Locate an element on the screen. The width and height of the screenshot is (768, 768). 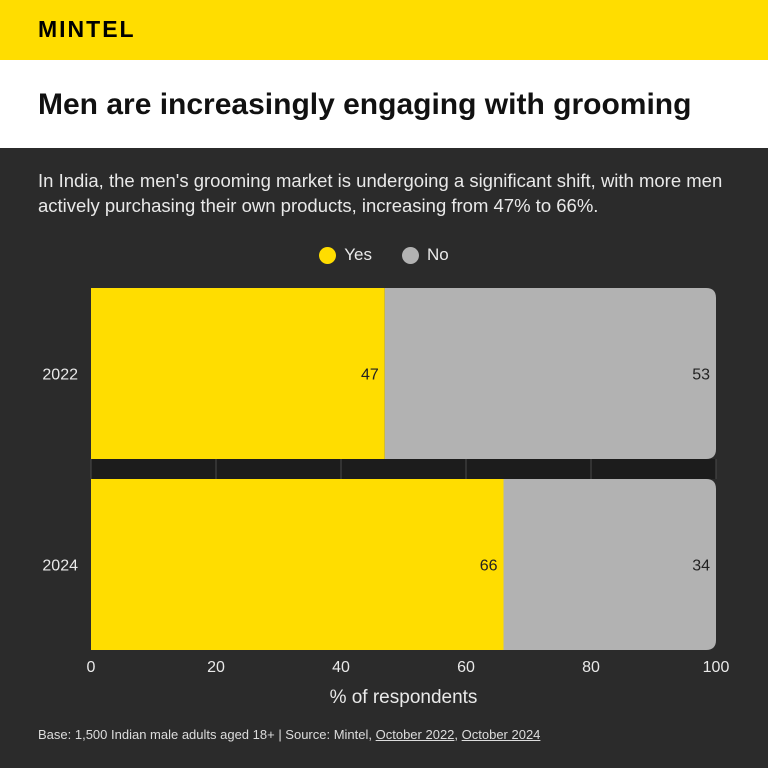
legend-label-yes: Yes is located at coordinates (358, 254).